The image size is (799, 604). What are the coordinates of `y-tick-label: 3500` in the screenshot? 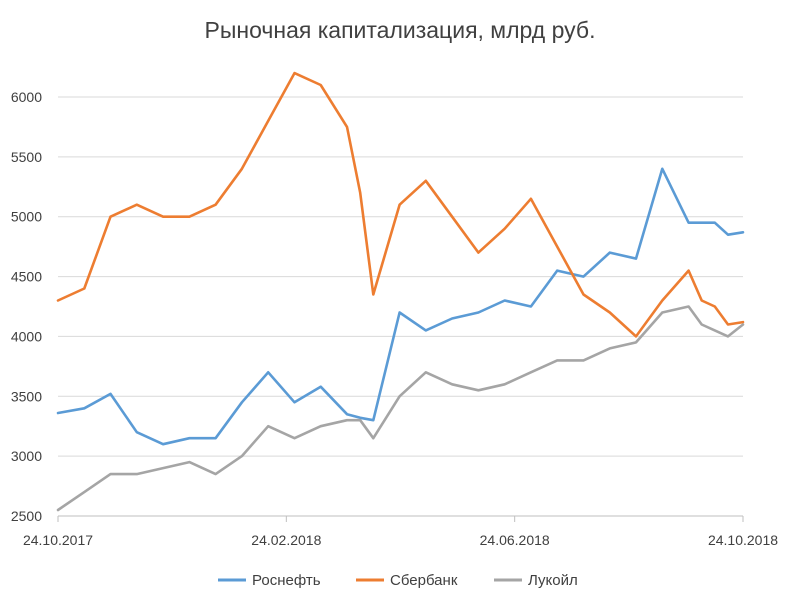 It's located at (26, 396).